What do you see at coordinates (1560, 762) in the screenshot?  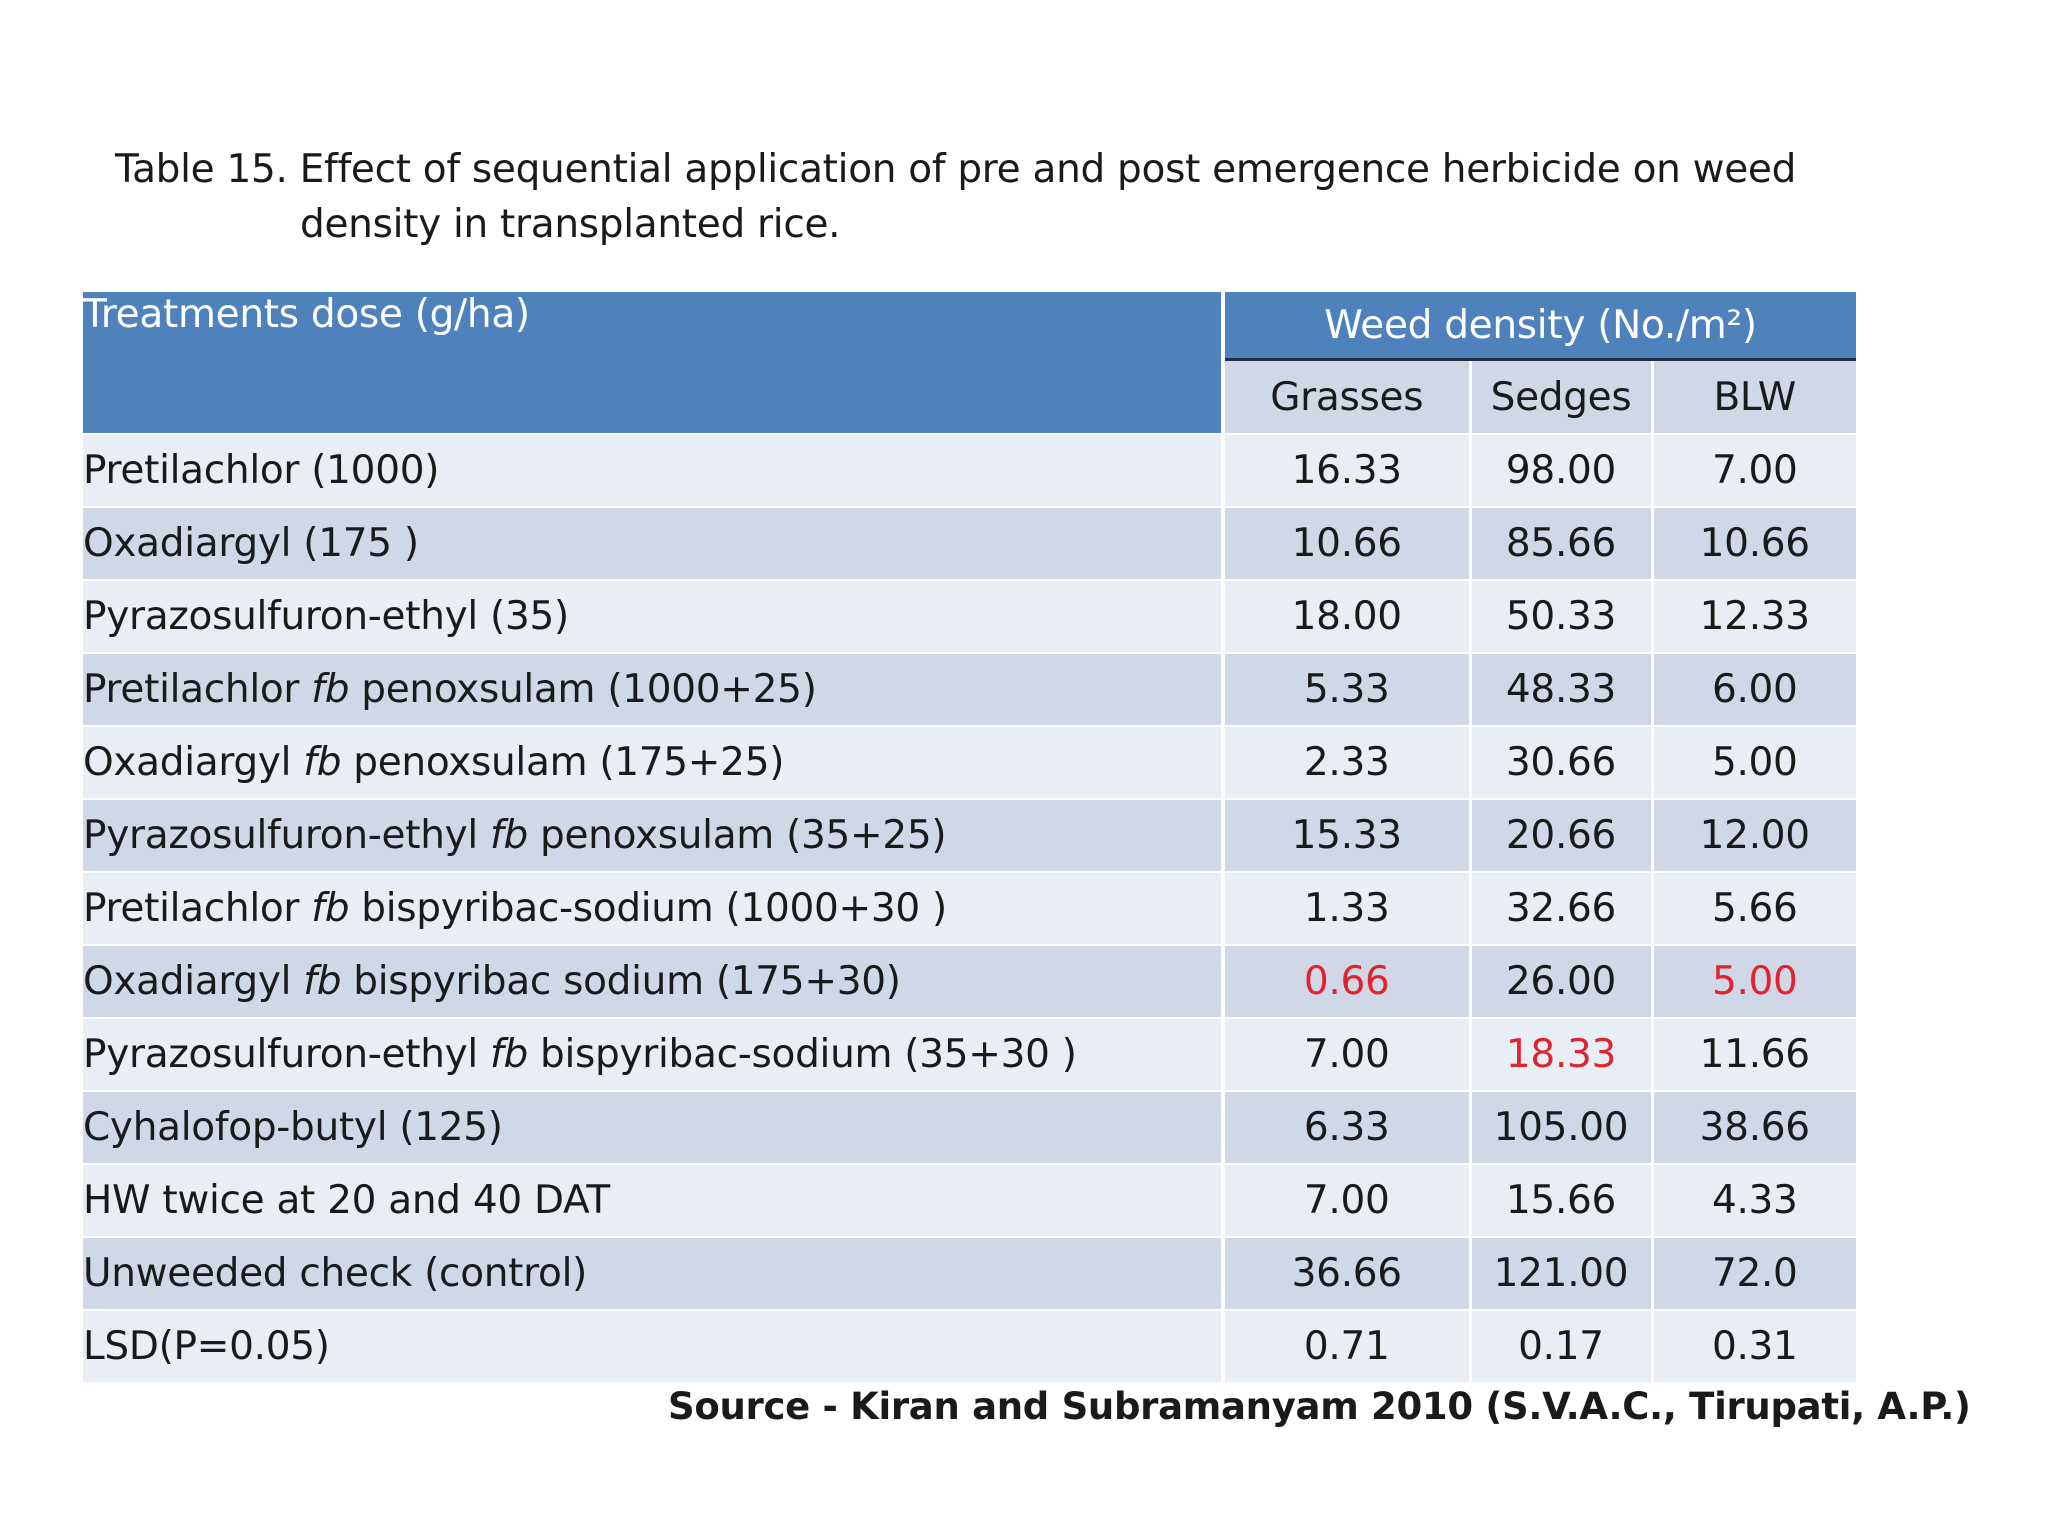 I see `sedges-cell: 30.66` at bounding box center [1560, 762].